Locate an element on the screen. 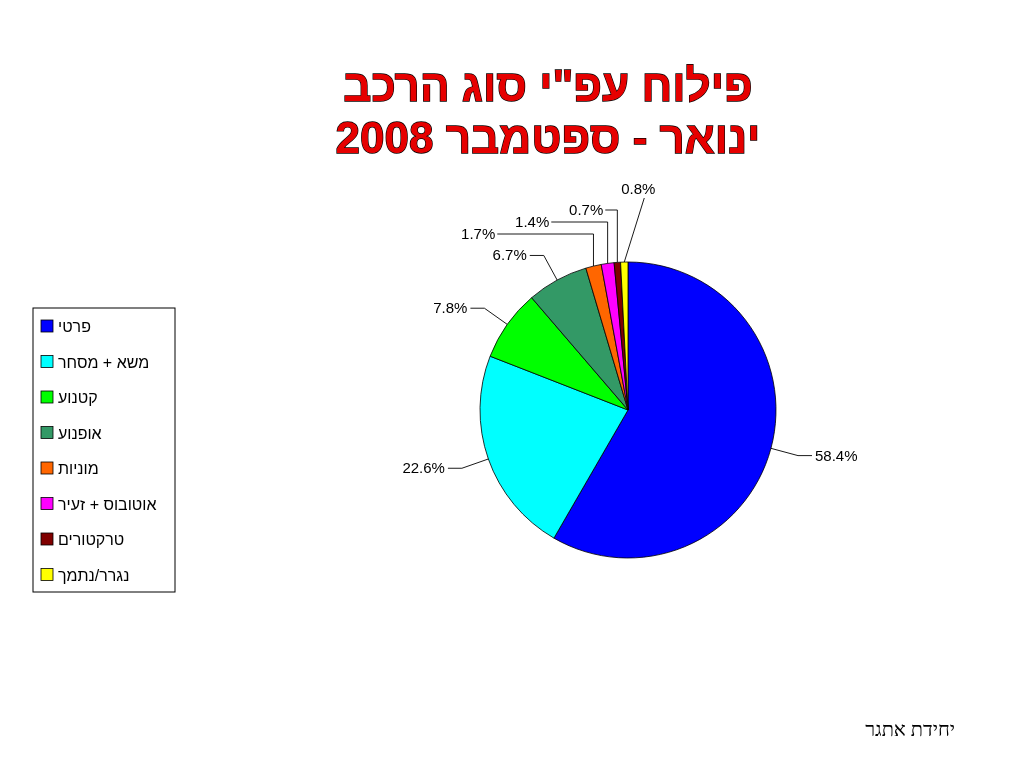  data-label: 58.4% is located at coordinates (836, 455).